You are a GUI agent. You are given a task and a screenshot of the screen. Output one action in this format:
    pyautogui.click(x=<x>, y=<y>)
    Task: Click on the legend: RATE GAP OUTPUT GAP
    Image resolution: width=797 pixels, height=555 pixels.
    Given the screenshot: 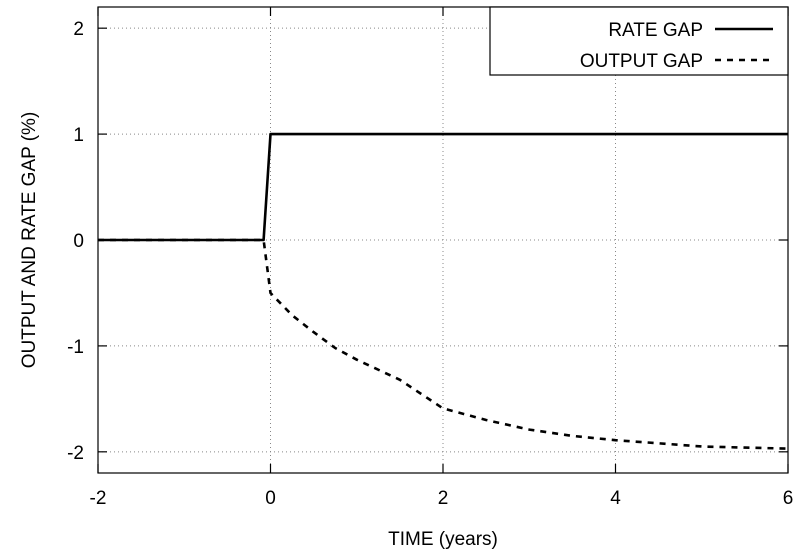 What is the action you would take?
    pyautogui.click(x=639, y=41)
    